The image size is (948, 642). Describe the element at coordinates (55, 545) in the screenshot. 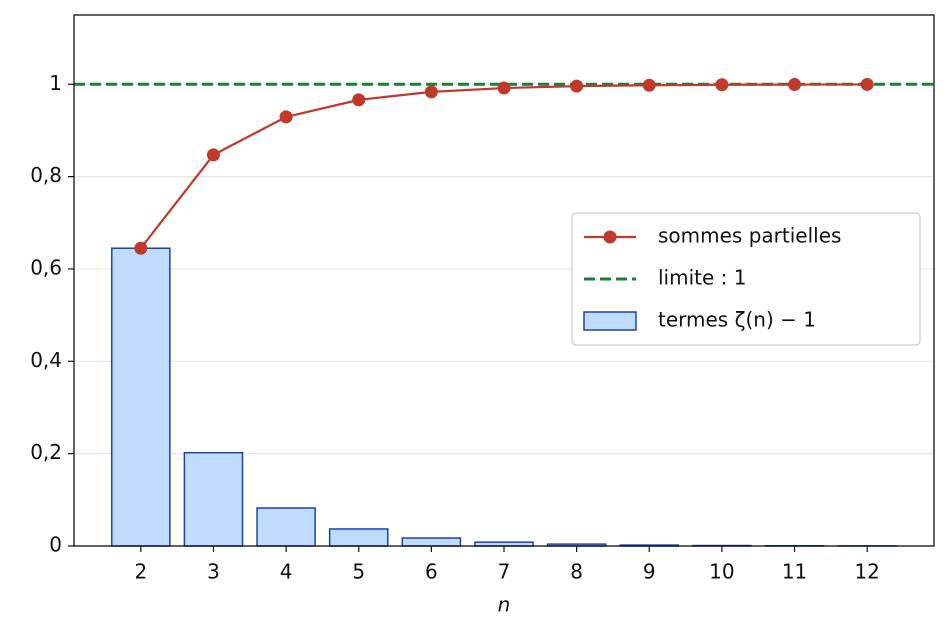

I see `y-tick-label: 0` at that location.